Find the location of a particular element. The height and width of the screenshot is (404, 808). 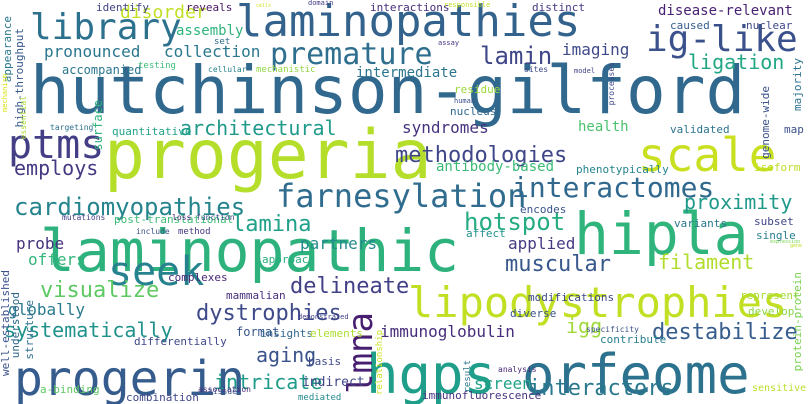

word-interactions: interactions is located at coordinates (410, 7).